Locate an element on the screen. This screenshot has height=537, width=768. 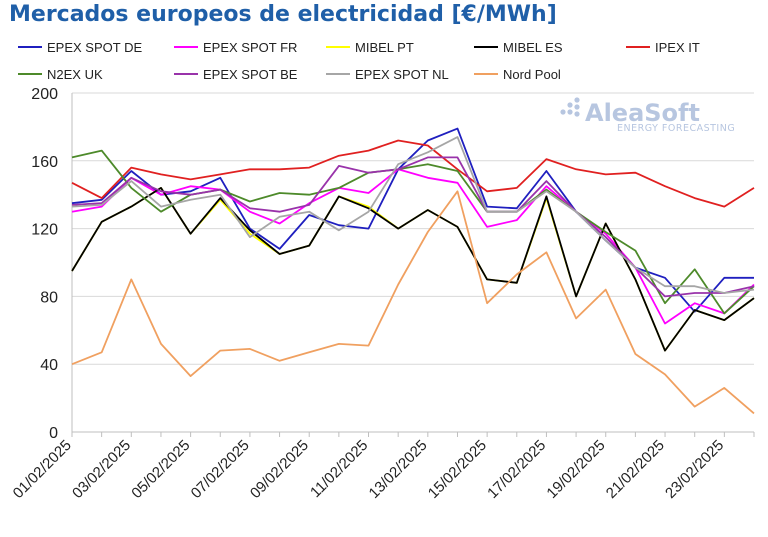
x-tick-label: 19/02/2025 is located at coordinates (575, 469).